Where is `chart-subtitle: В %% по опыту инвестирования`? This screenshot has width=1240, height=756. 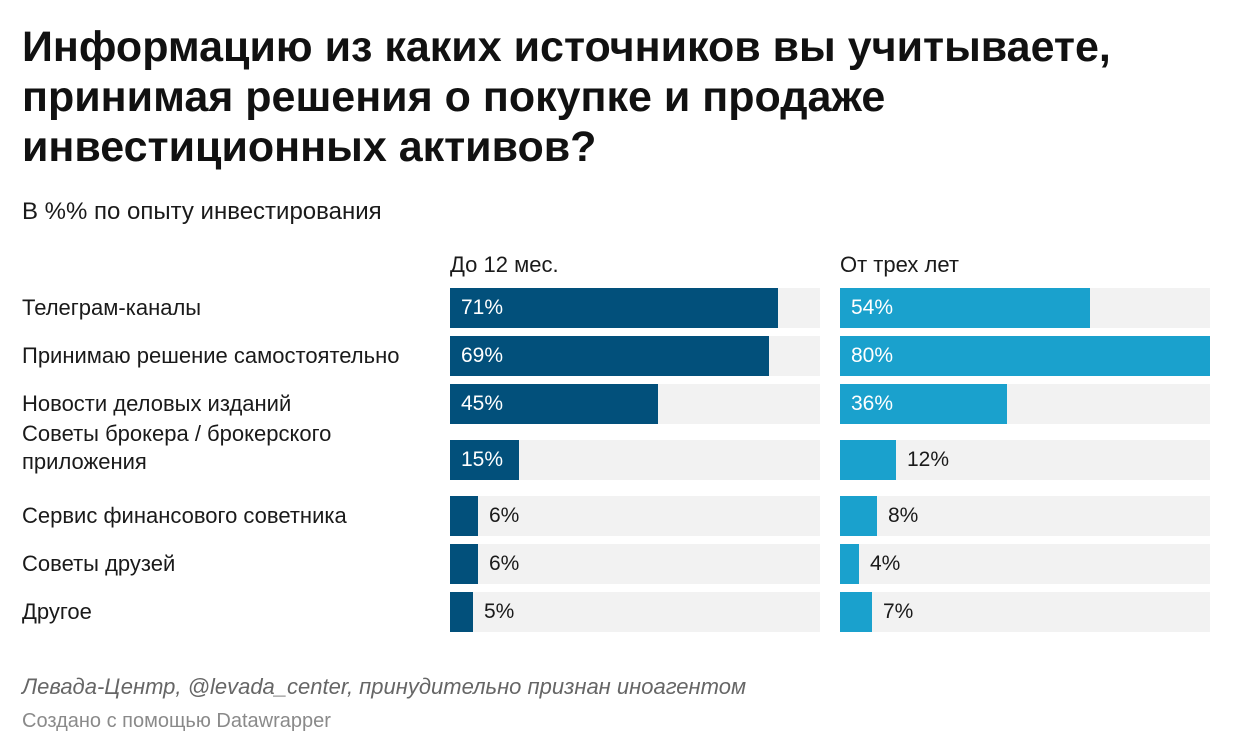 chart-subtitle: В %% по опыту инвестирования is located at coordinates (202, 211).